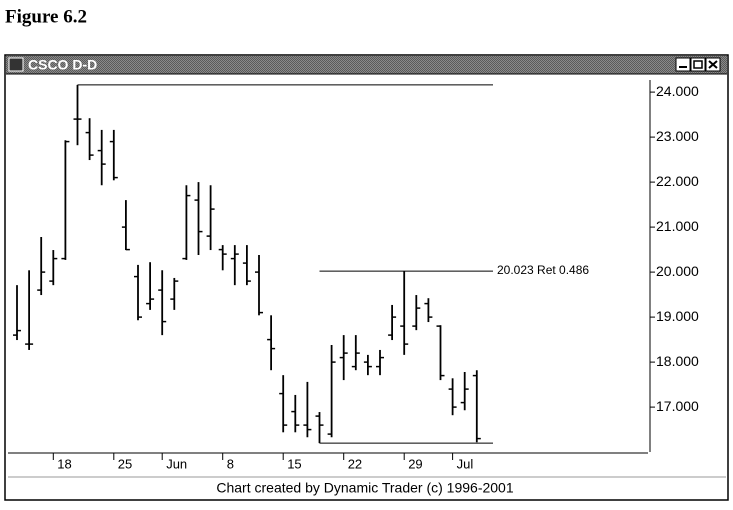 The height and width of the screenshot is (510, 733). What do you see at coordinates (677, 91) in the screenshot?
I see `y-tick-label: 24.000` at bounding box center [677, 91].